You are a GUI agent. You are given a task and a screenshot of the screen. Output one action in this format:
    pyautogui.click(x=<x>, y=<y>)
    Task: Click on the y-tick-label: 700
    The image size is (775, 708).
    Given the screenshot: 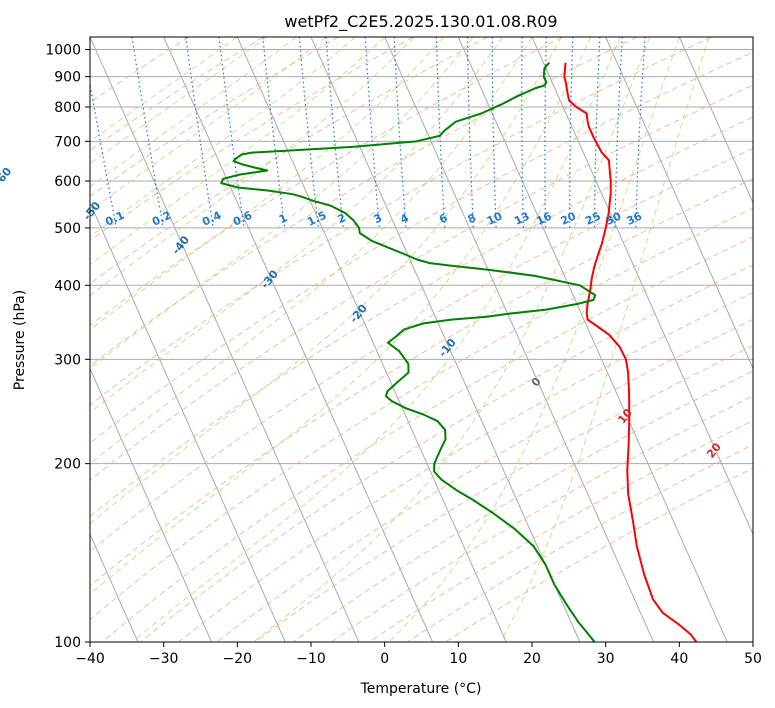 What is the action you would take?
    pyautogui.click(x=67, y=142)
    